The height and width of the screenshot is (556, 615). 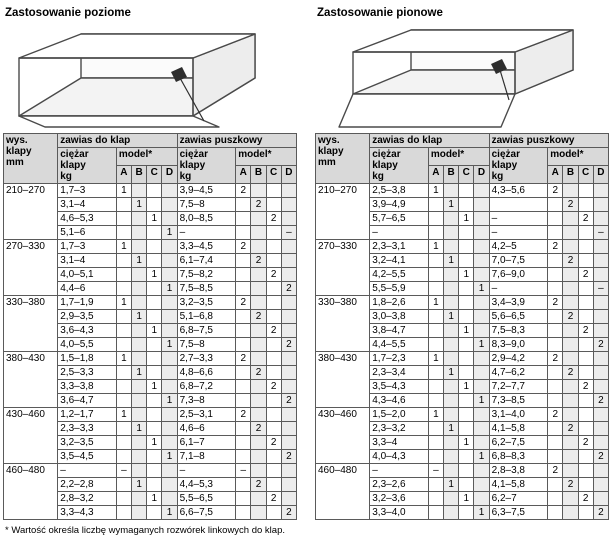 I want to click on spec-row: 4,2–5,5 1 7,6–9,0 2, so click(x=463, y=274).